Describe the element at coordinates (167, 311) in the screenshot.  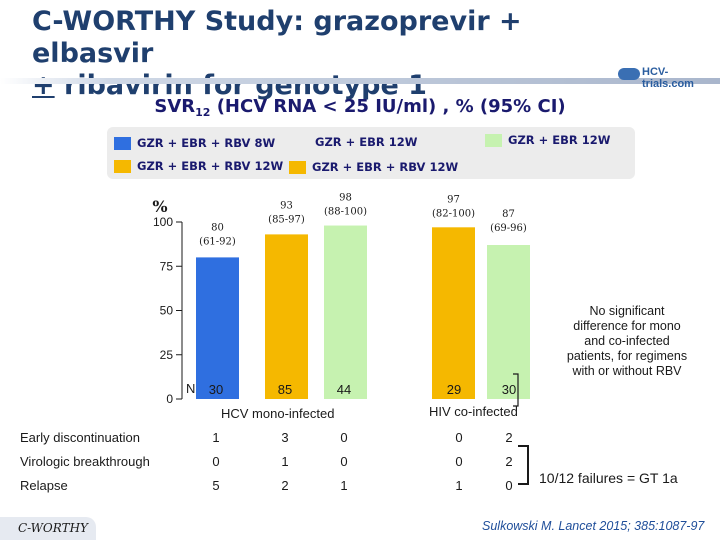
I see `y-tick-label: 50` at that location.